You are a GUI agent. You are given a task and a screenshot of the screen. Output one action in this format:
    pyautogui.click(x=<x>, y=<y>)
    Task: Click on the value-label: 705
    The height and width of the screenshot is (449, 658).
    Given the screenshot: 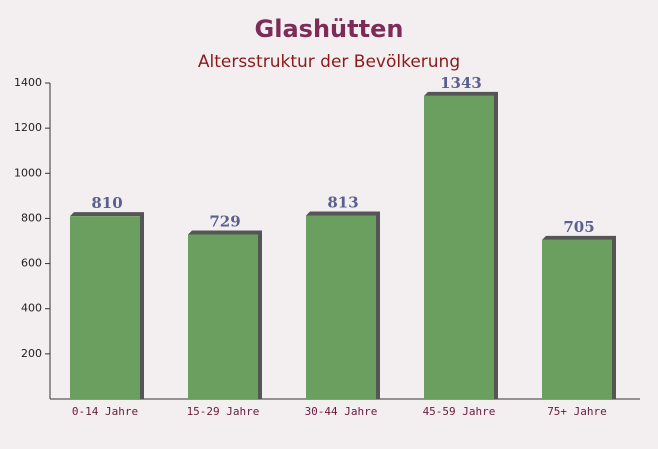 What is the action you would take?
    pyautogui.click(x=578, y=227)
    